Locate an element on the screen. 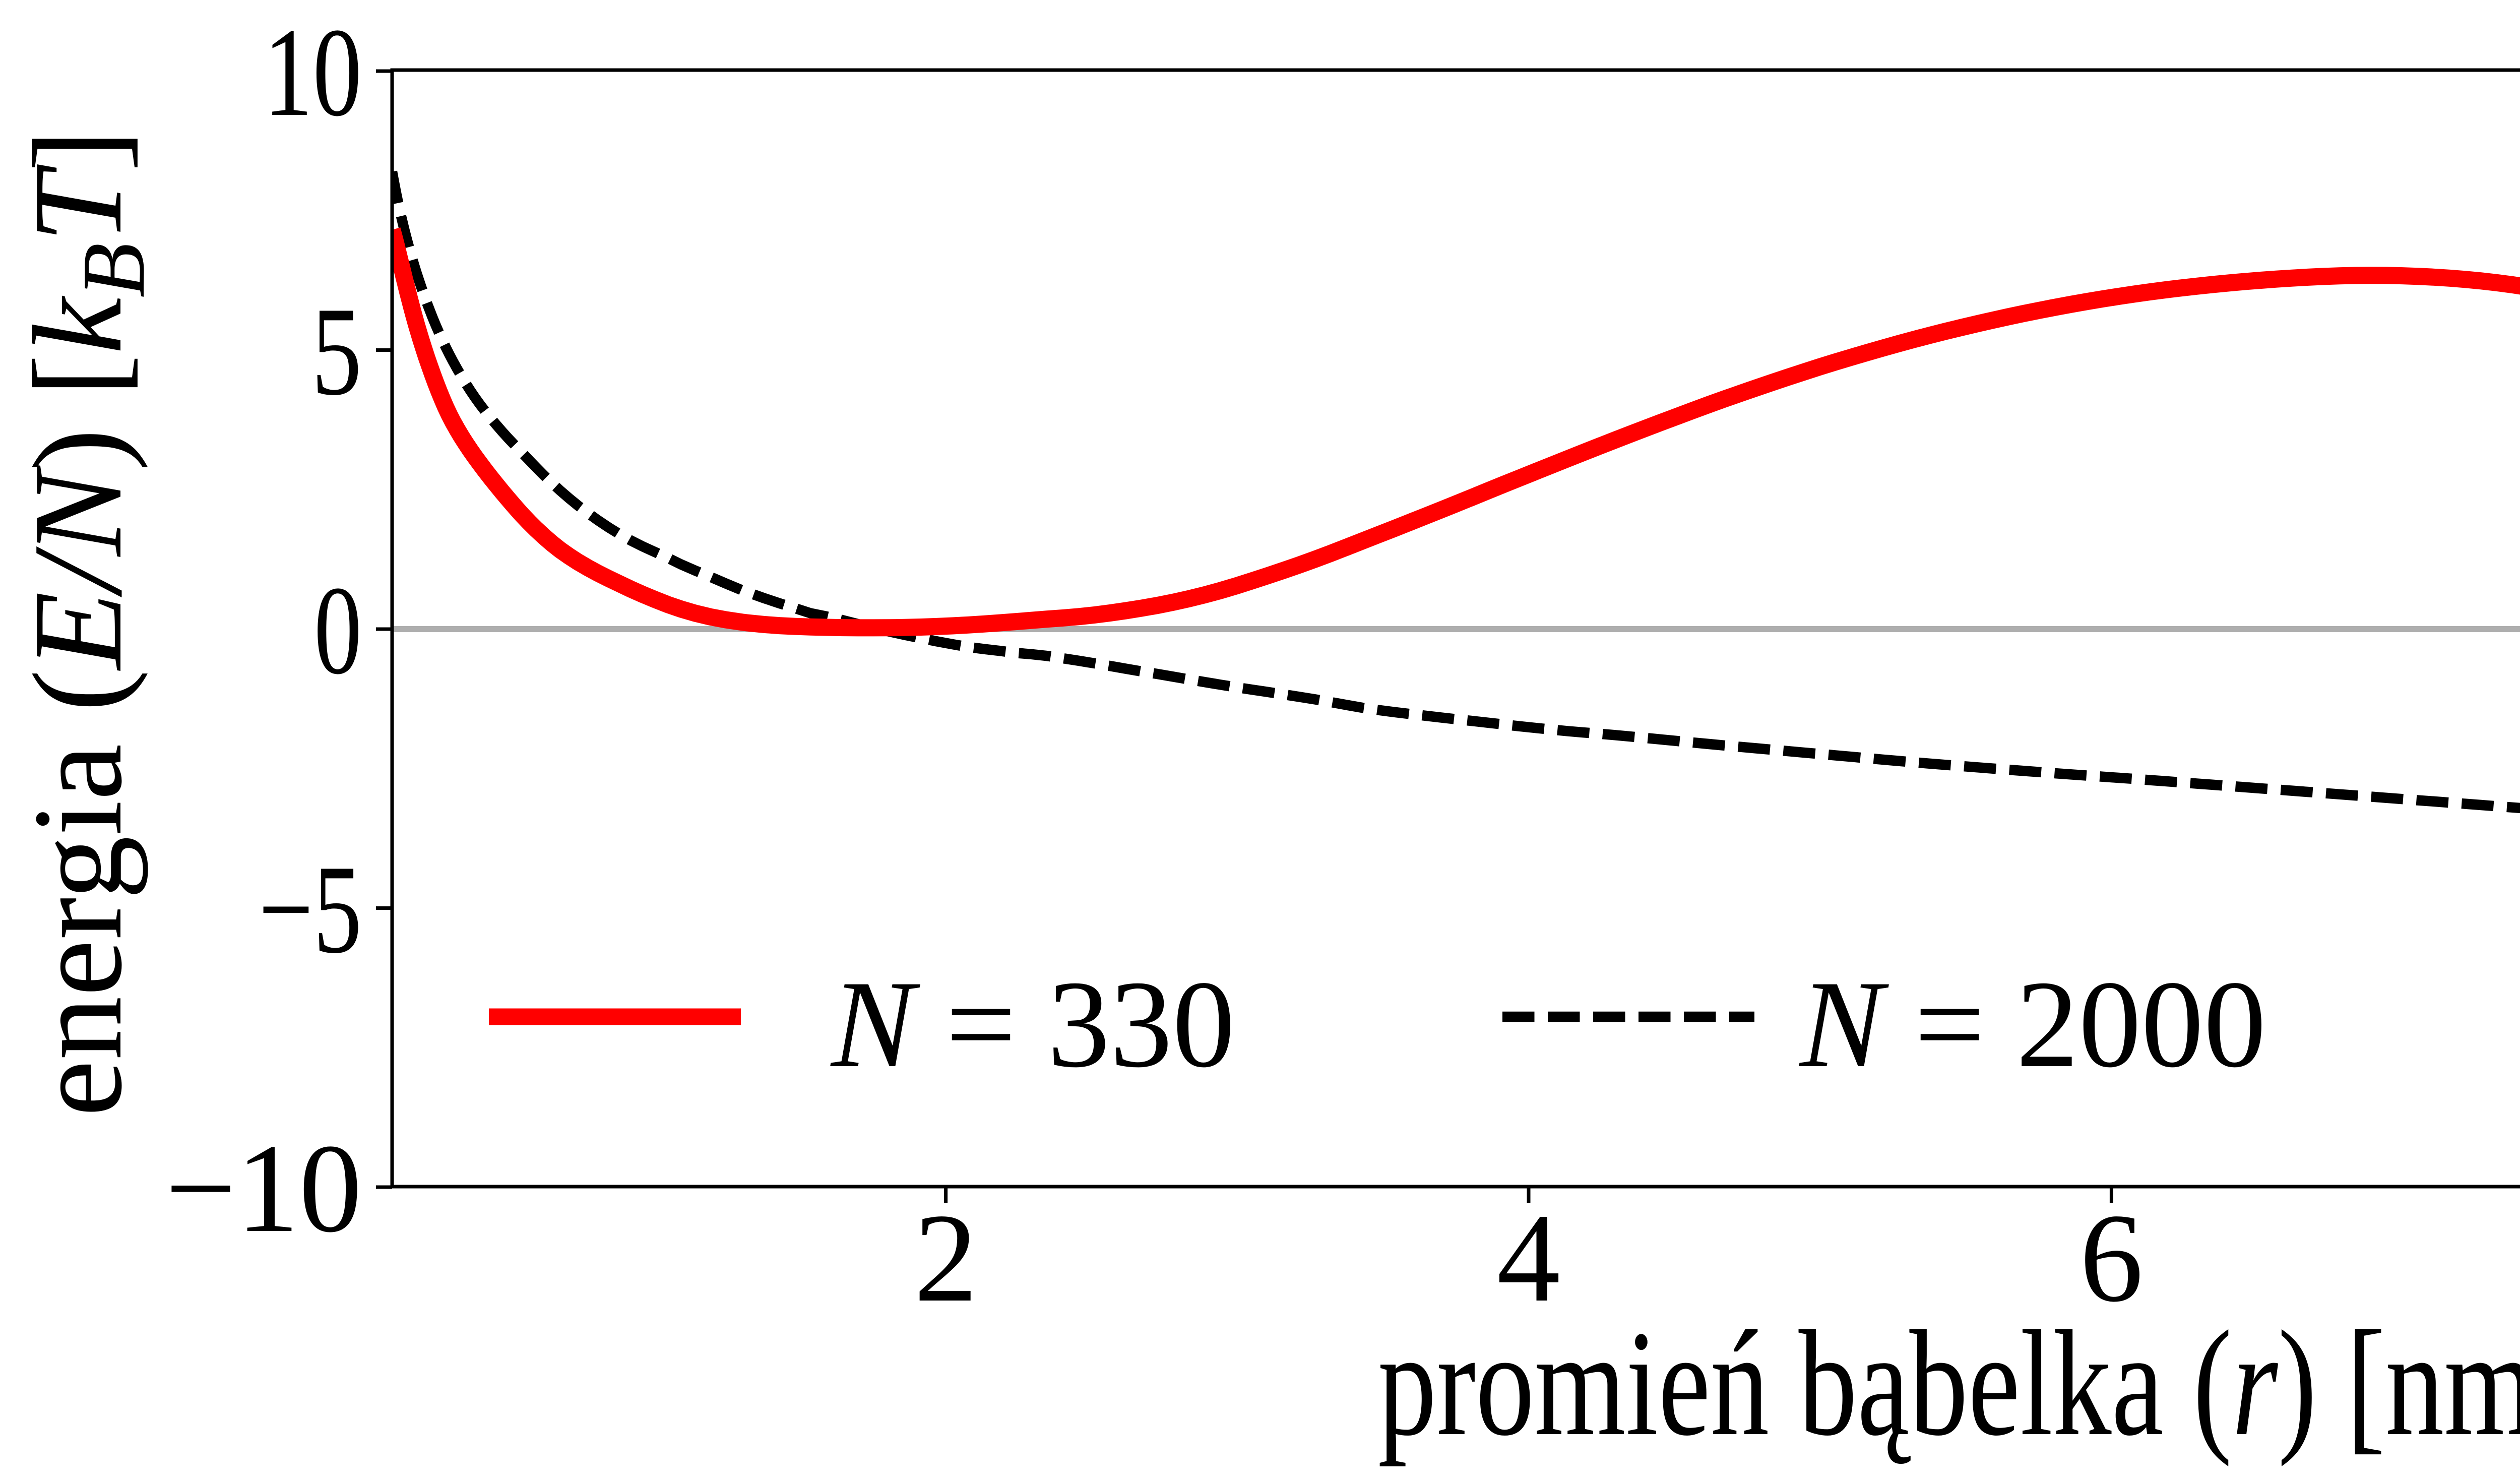 The width and height of the screenshot is (2520, 1482). svg-text: 0 is located at coordinates (338, 631).